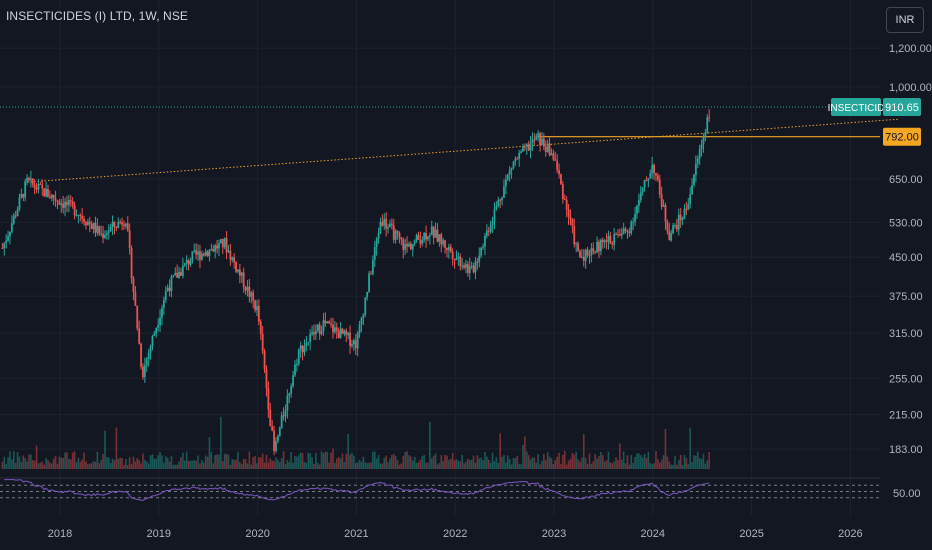 The image size is (932, 550). I want to click on trendline-line, so click(463, 150).